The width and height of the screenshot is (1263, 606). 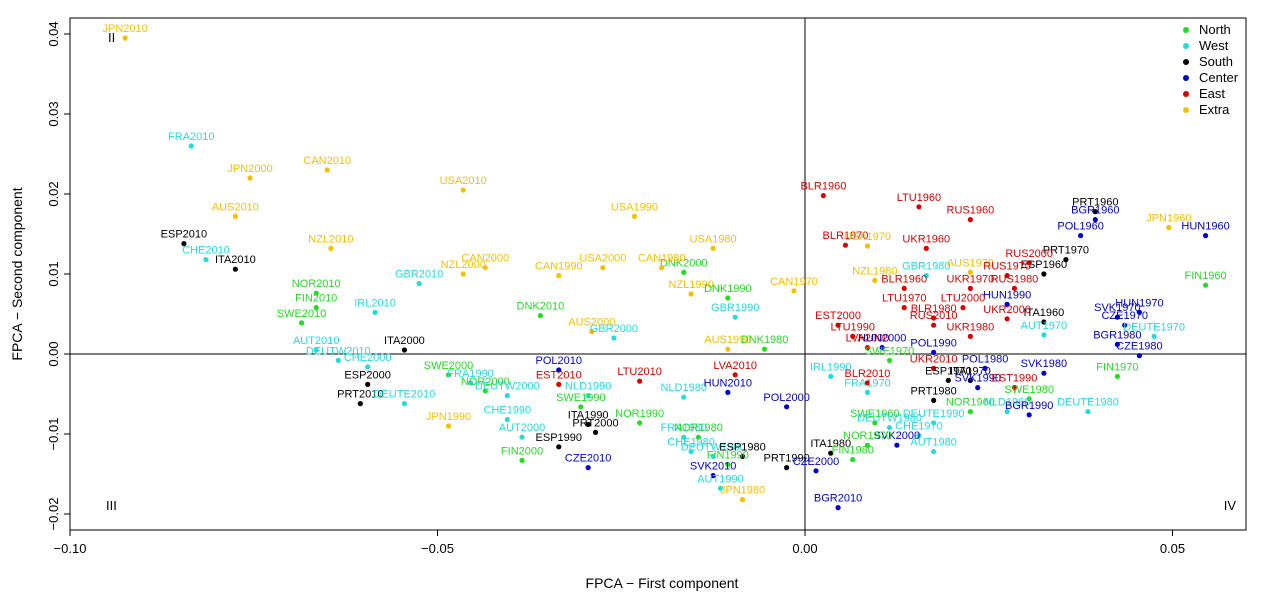 I want to click on point-label: UKR2000, so click(x=1007, y=310).